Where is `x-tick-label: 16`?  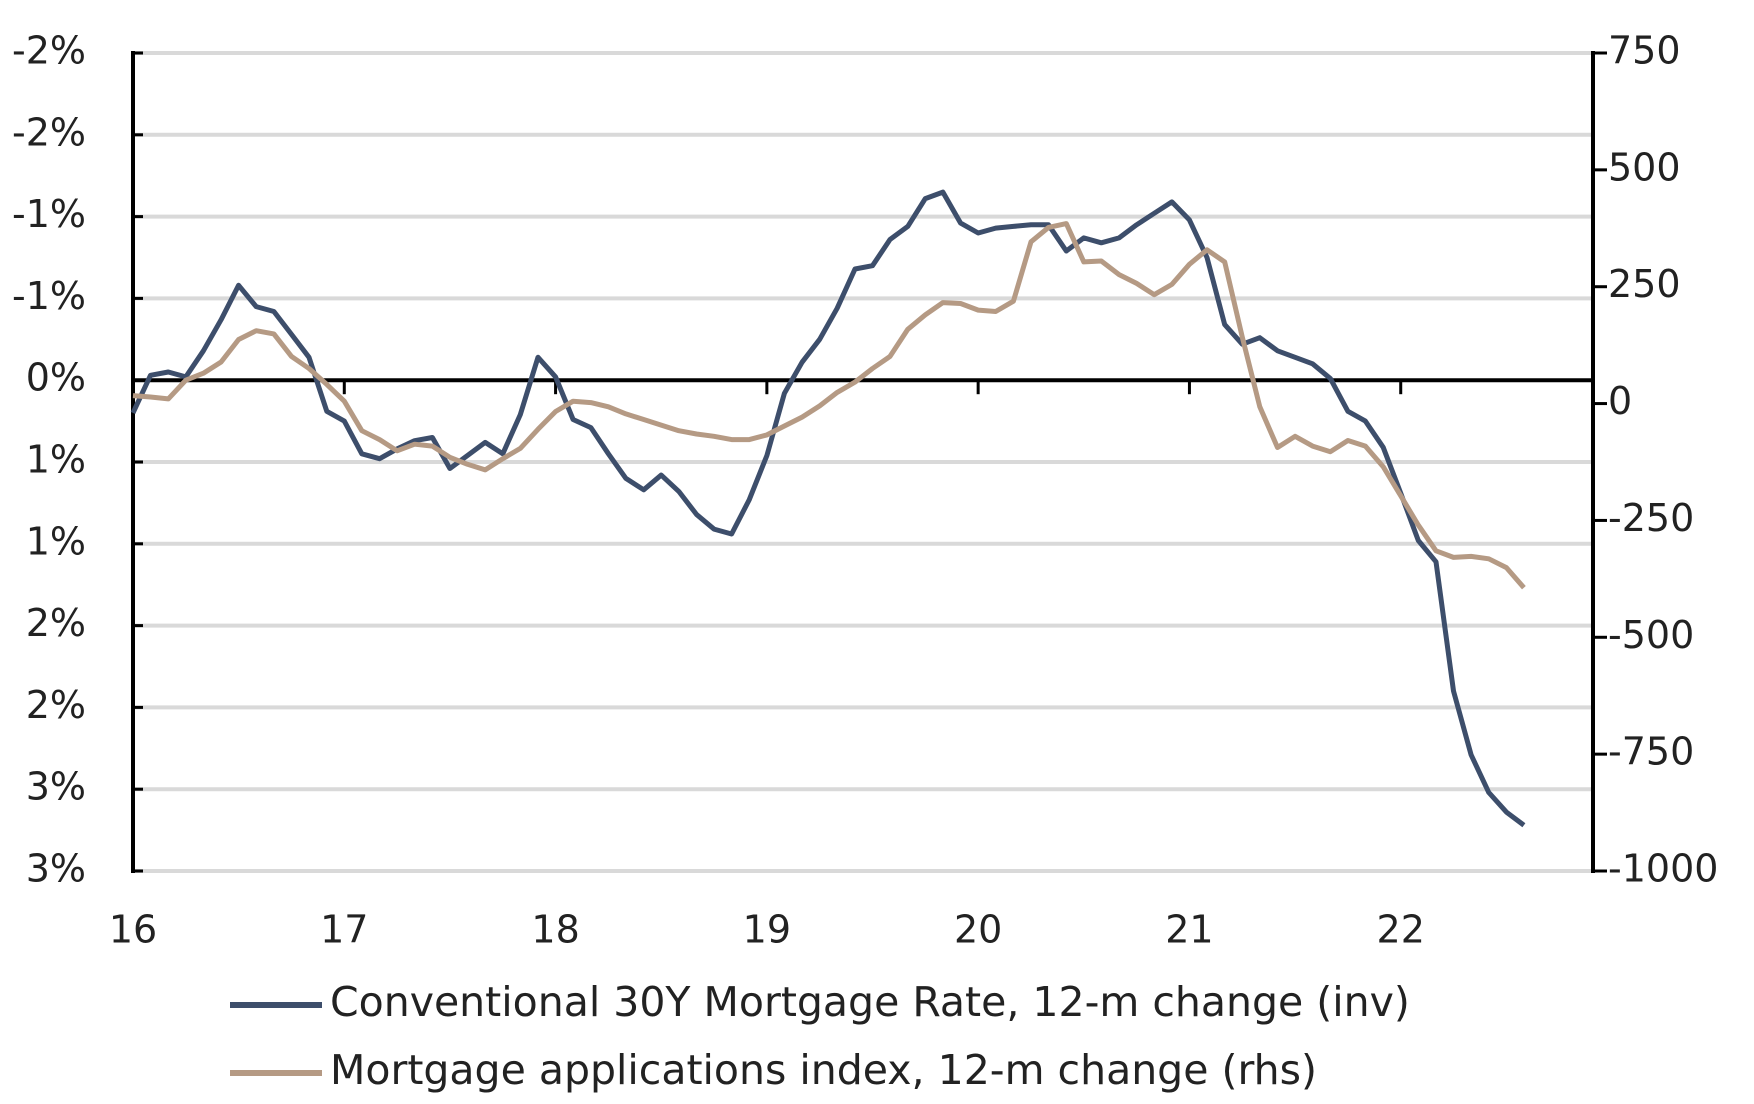 x-tick-label: 16 is located at coordinates (133, 930).